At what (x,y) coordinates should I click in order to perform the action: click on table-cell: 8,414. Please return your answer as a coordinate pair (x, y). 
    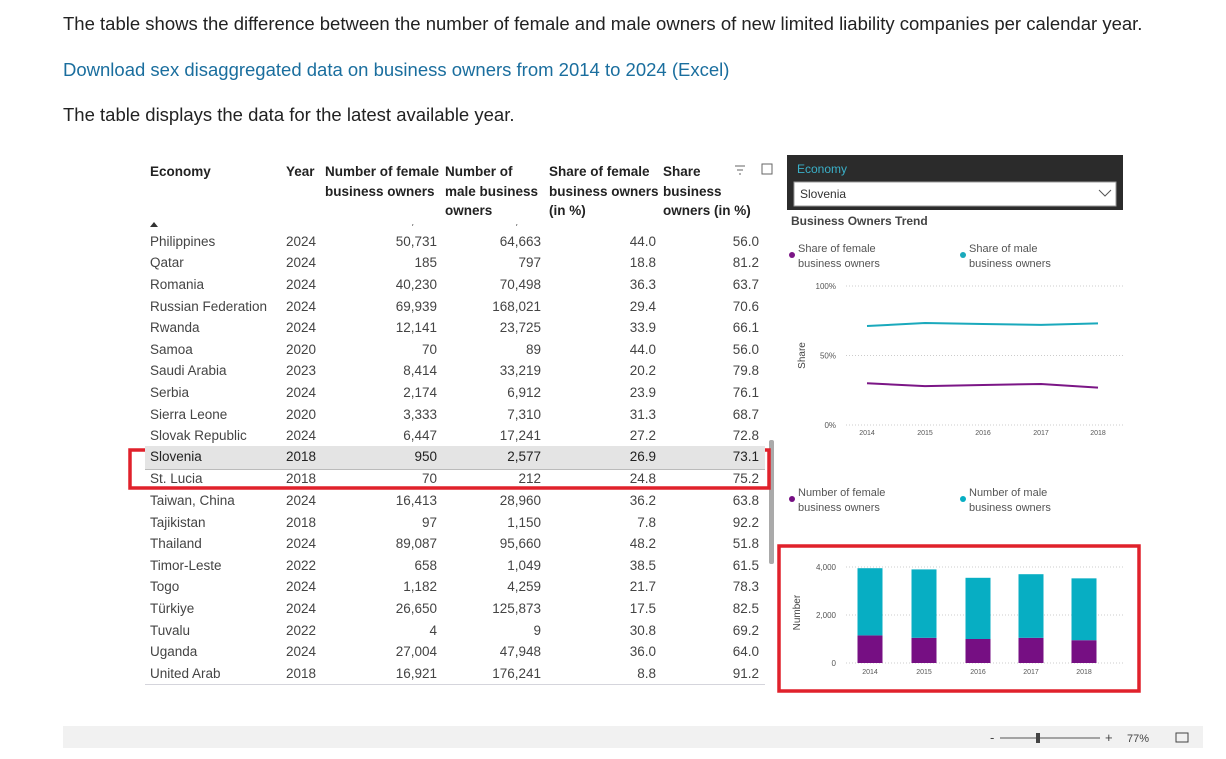
    Looking at the image, I should click on (420, 371).